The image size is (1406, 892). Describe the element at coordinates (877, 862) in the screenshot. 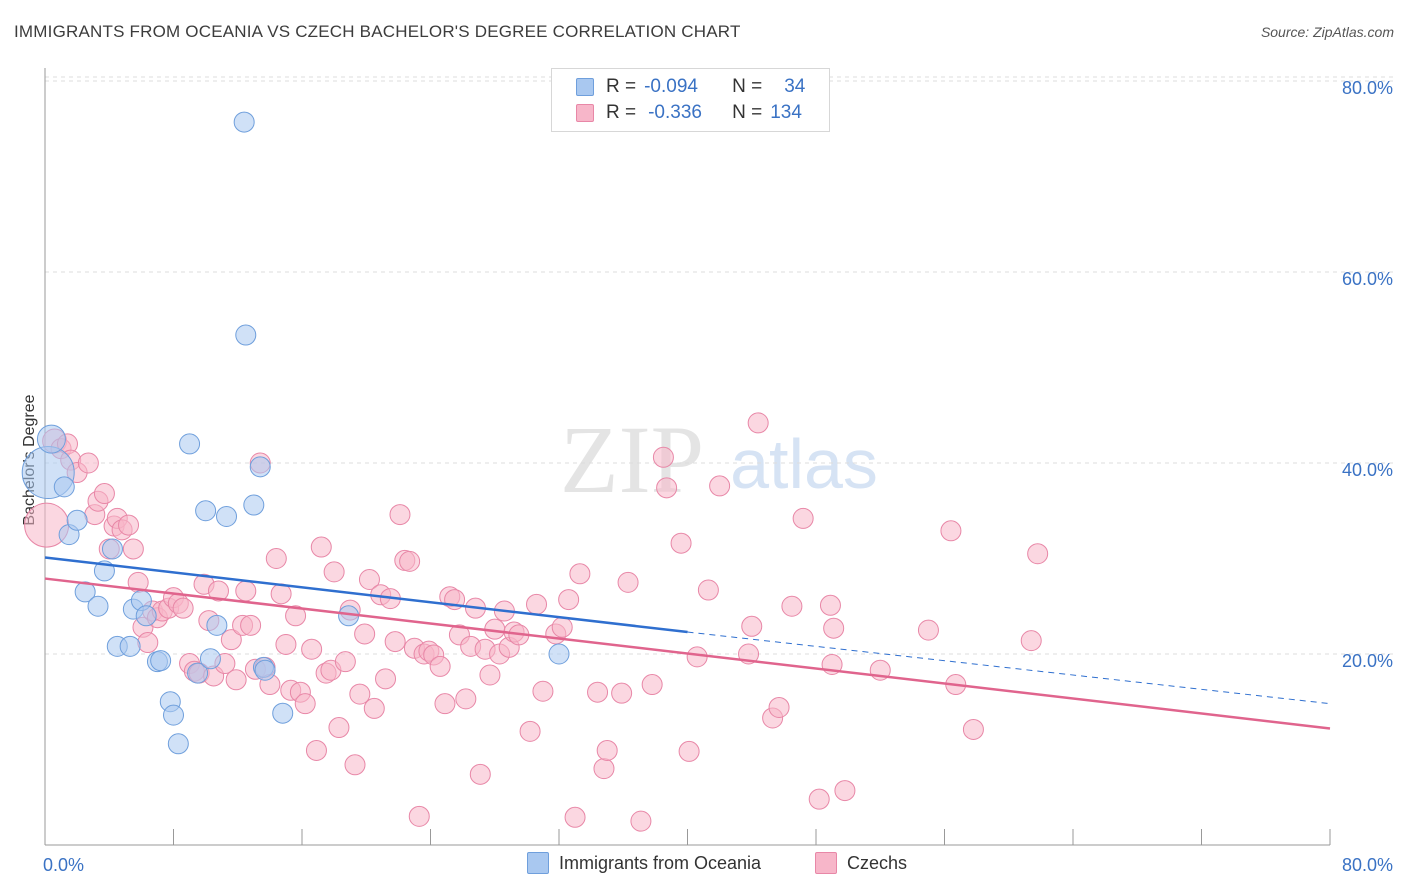

I see `bottom-legend-label-czechs: Czechs` at that location.